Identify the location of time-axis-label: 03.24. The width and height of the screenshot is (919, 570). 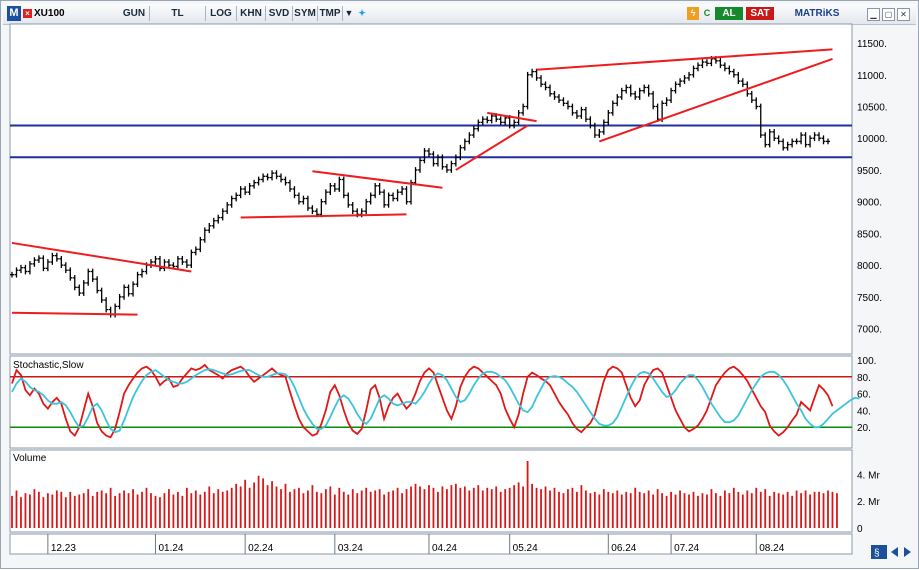
(350, 548).